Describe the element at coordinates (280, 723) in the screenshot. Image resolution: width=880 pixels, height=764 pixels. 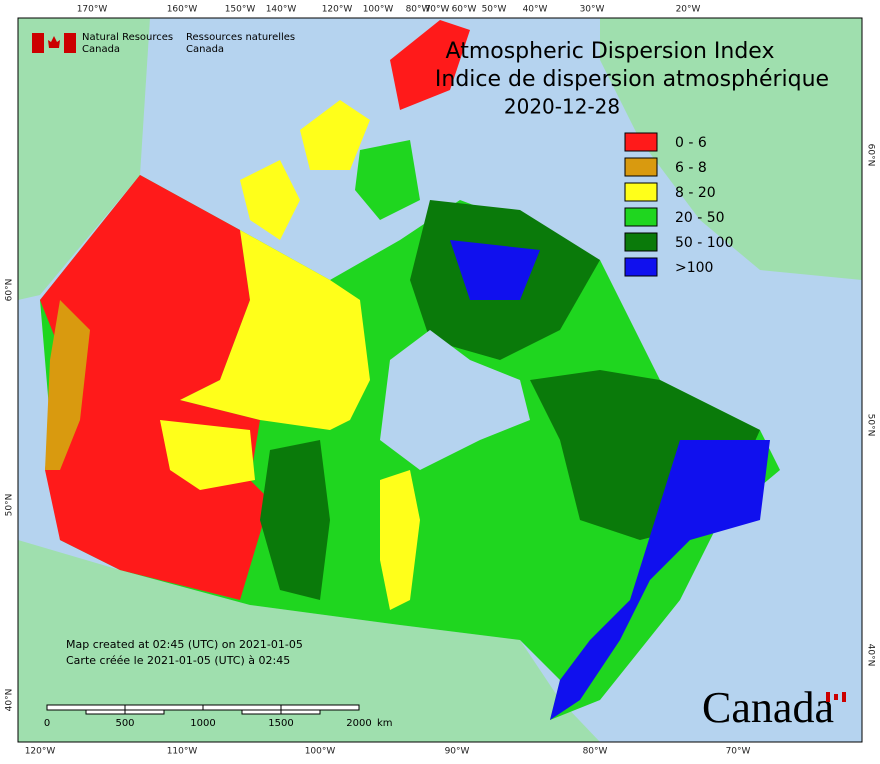
I see `scale-label: 1500` at that location.